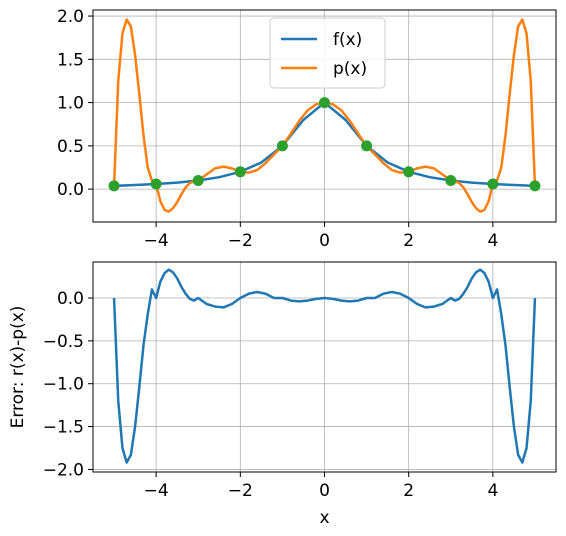  Describe the element at coordinates (63, 342) in the screenshot. I see `y-tick-label: −0.5` at that location.